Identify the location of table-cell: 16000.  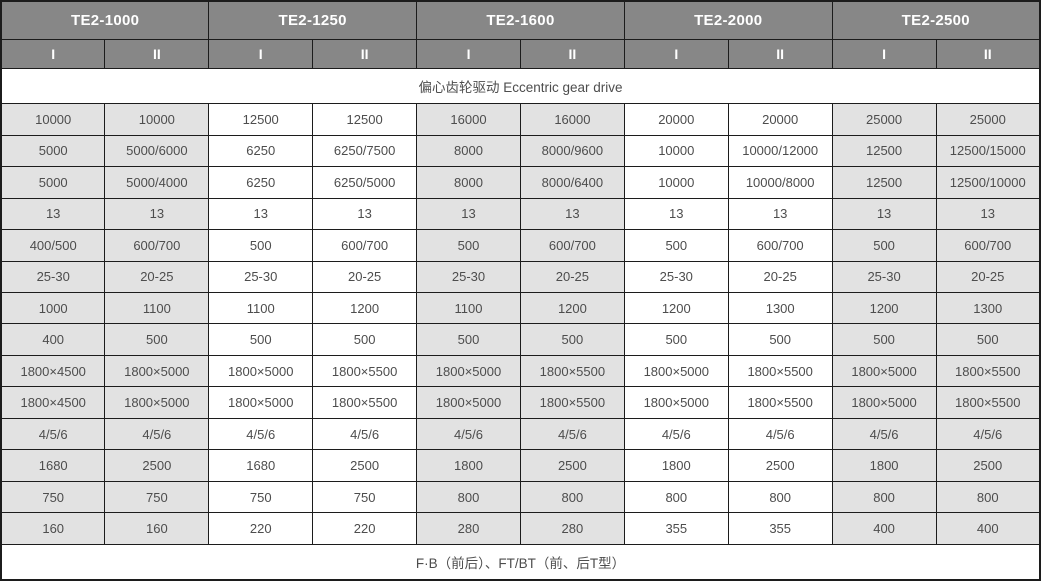
(468, 119).